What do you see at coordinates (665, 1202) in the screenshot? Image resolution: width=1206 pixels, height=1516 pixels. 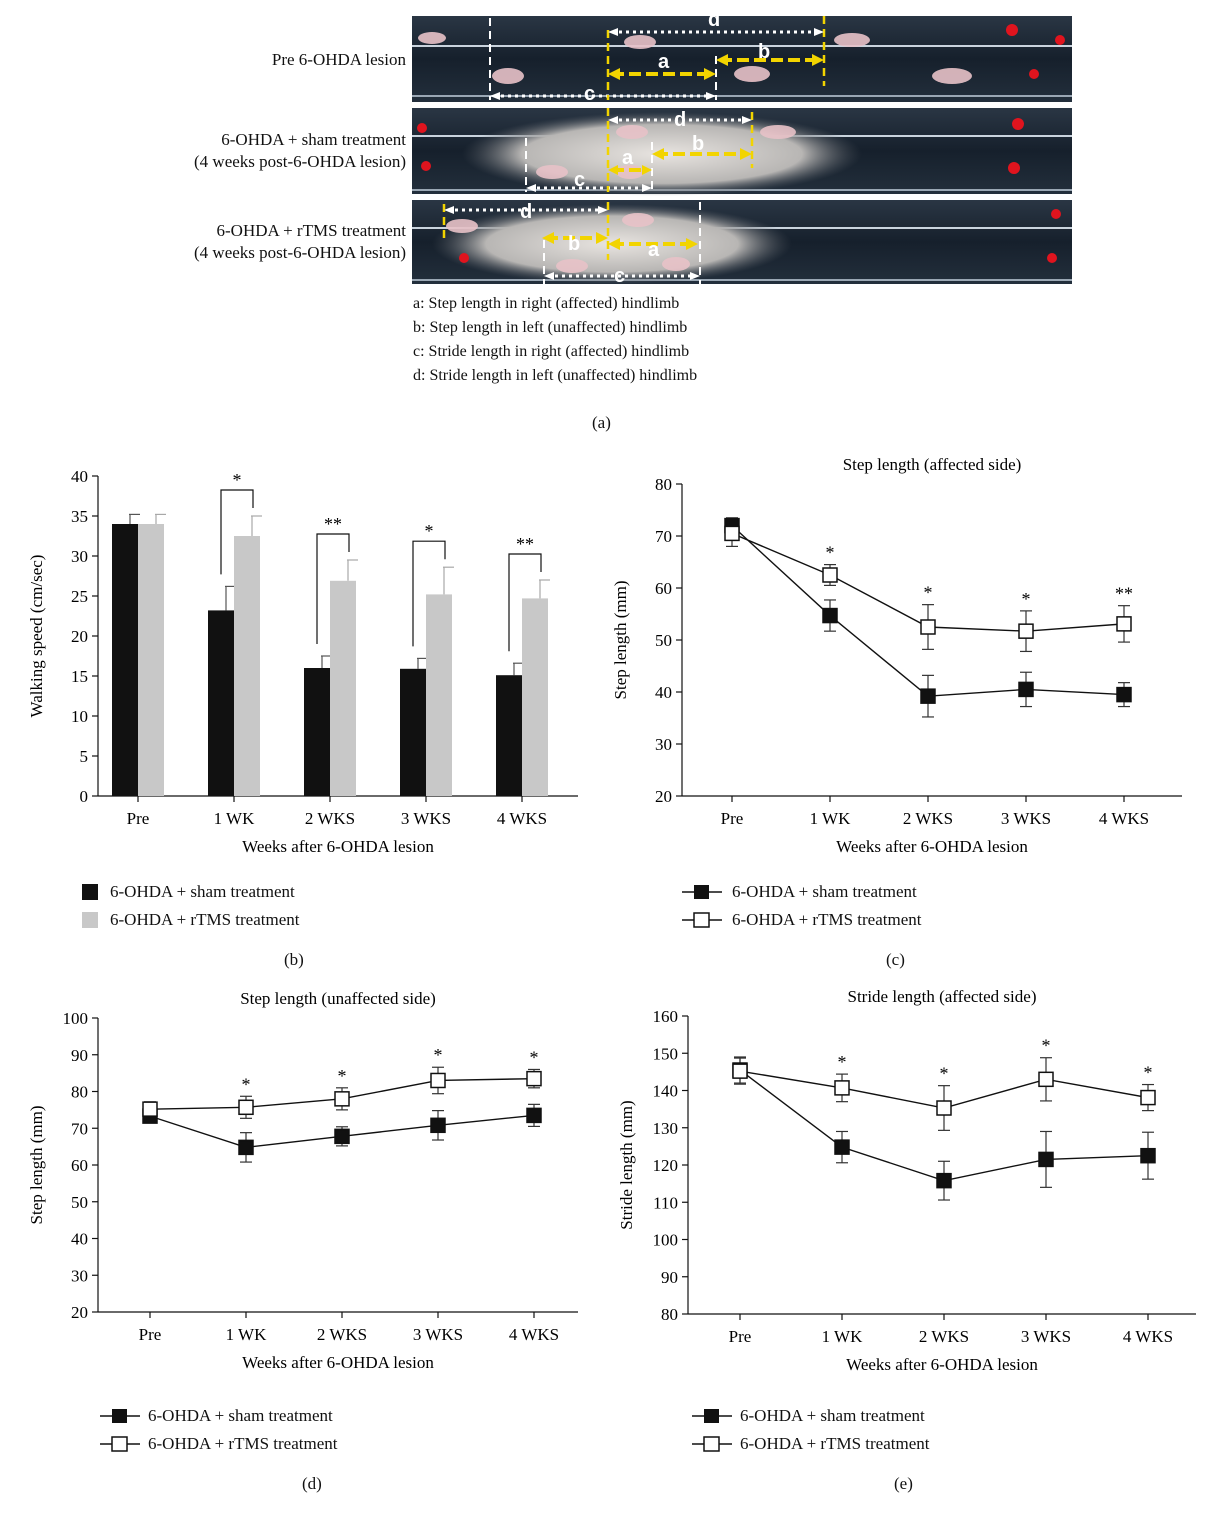 I see `y-tick-label: 110` at bounding box center [665, 1202].